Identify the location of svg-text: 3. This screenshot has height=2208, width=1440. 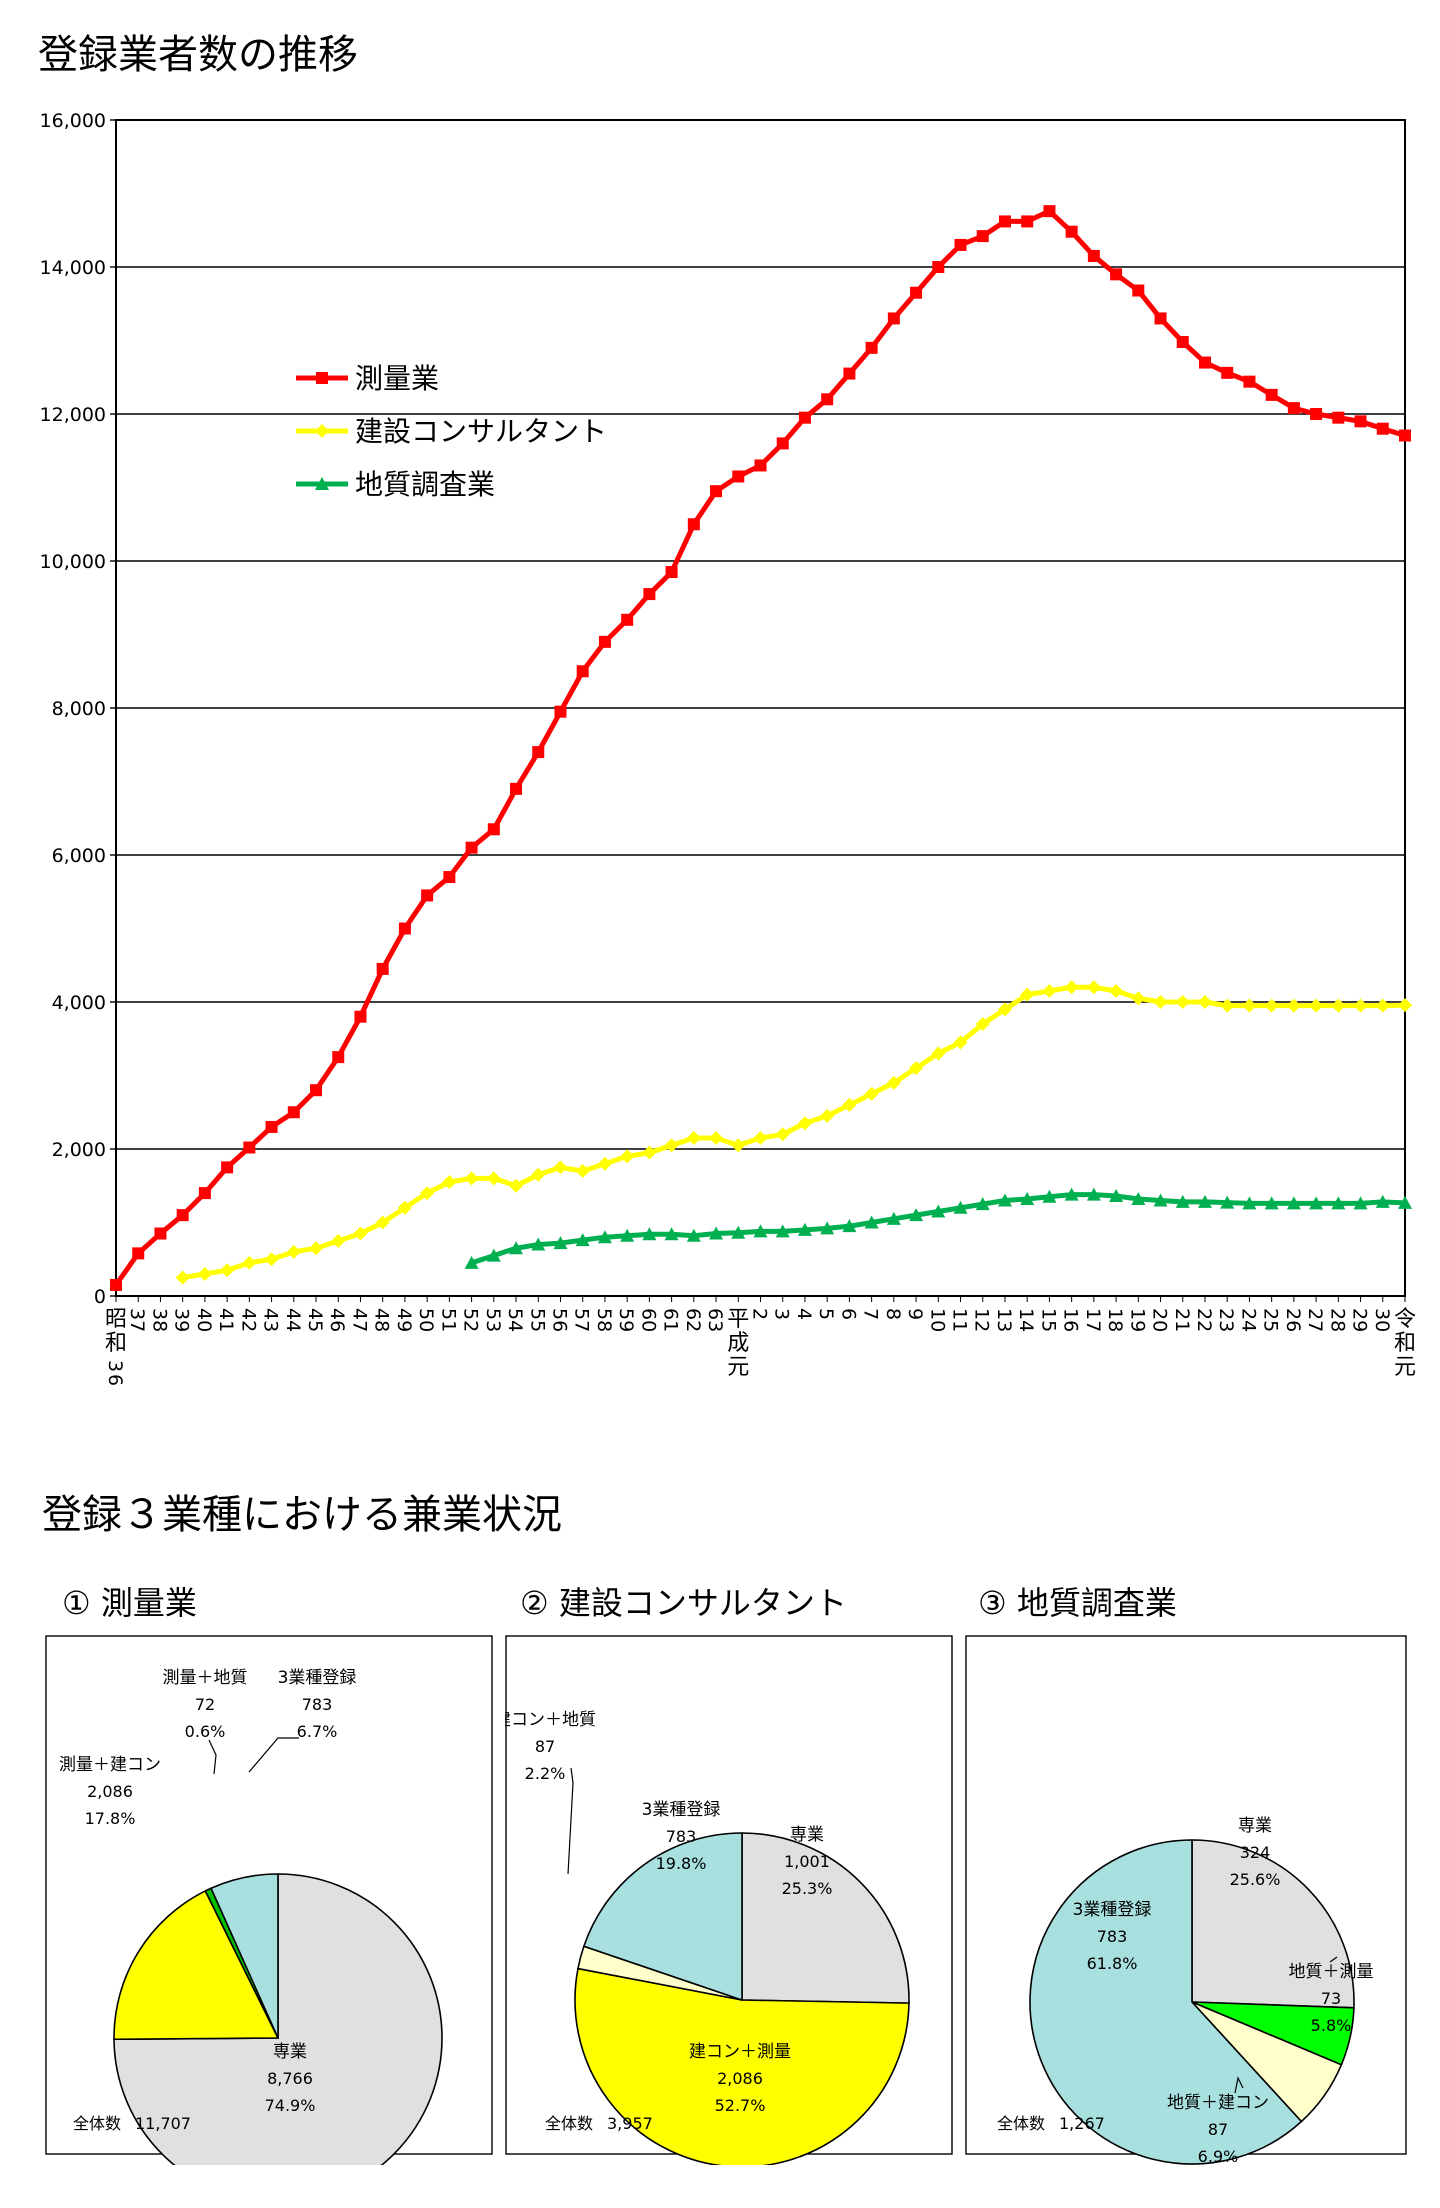
(782, 1314).